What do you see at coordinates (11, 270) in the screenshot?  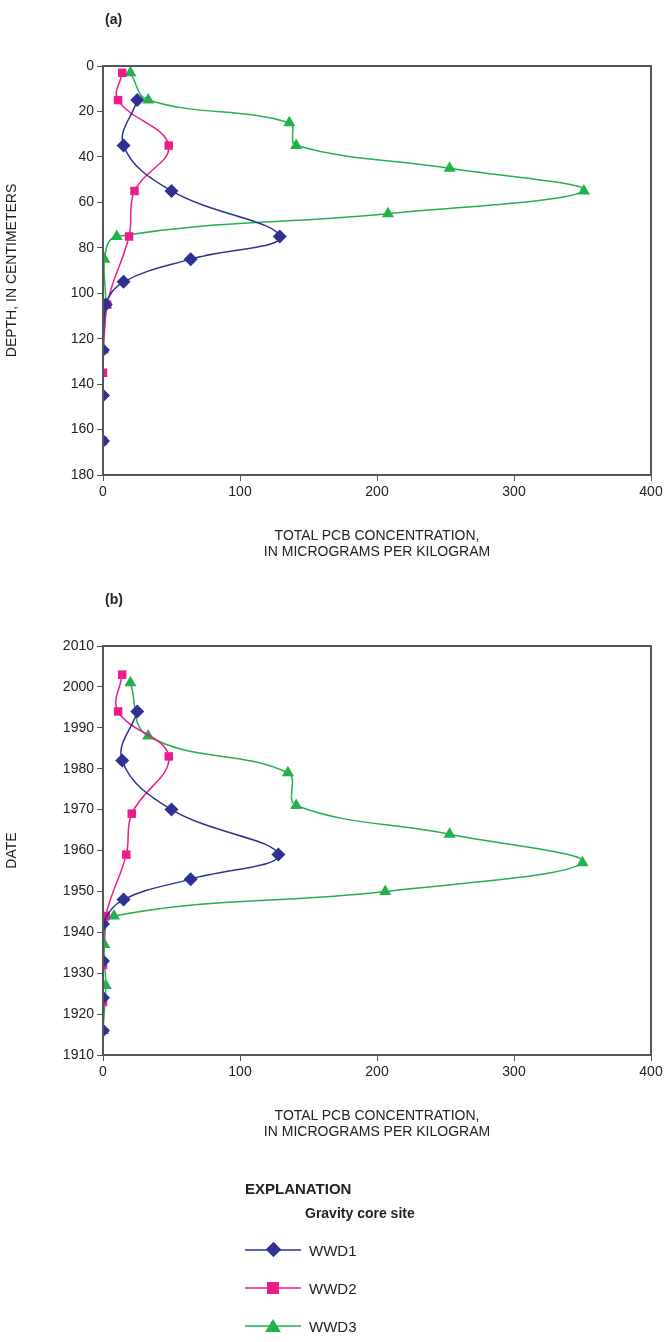 I see `y-axis-title: DEPTH, IN CENTIMETERS` at bounding box center [11, 270].